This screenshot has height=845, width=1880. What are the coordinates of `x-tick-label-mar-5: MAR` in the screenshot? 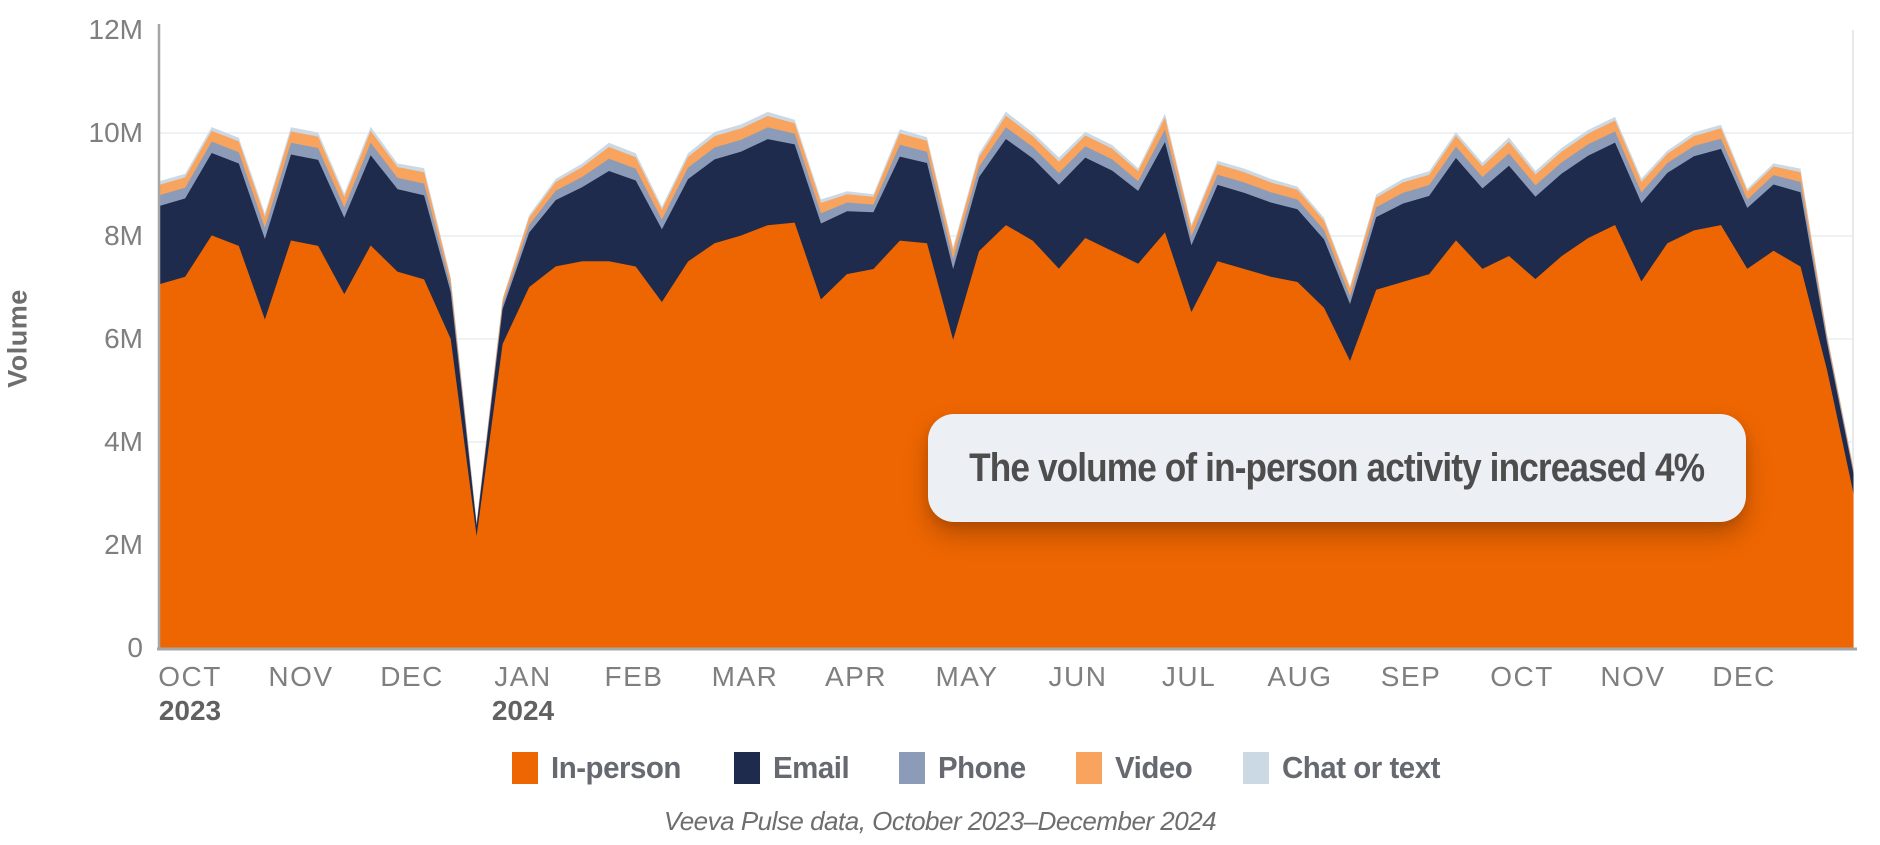 It's located at (745, 676).